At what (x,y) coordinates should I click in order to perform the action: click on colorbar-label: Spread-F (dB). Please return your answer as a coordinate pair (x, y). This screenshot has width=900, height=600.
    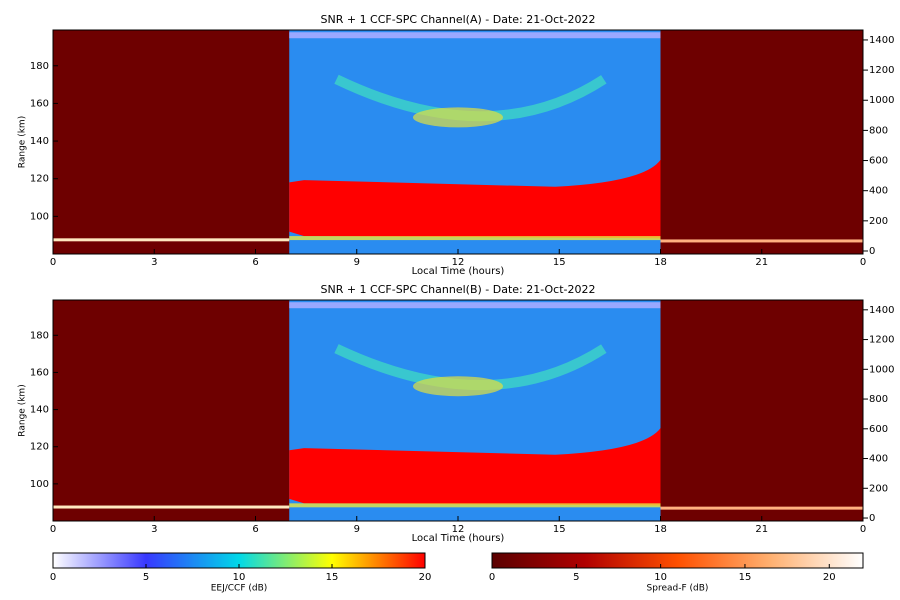
    Looking at the image, I should click on (678, 589).